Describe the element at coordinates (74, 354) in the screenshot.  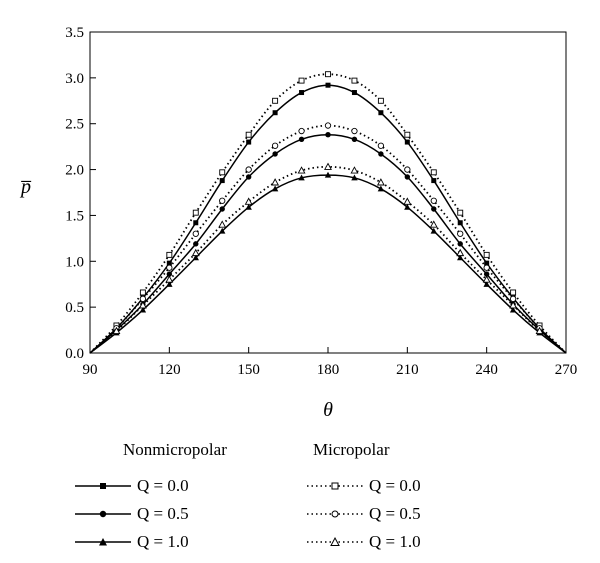
I see `y-tick-label: 0.0` at that location.